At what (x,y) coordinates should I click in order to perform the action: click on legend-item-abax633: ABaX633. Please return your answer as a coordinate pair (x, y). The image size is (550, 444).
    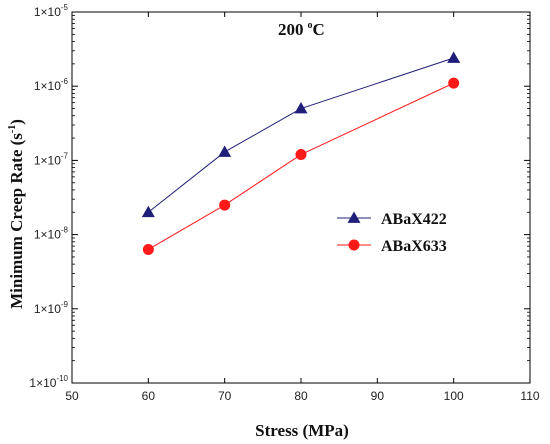
    Looking at the image, I should click on (392, 246).